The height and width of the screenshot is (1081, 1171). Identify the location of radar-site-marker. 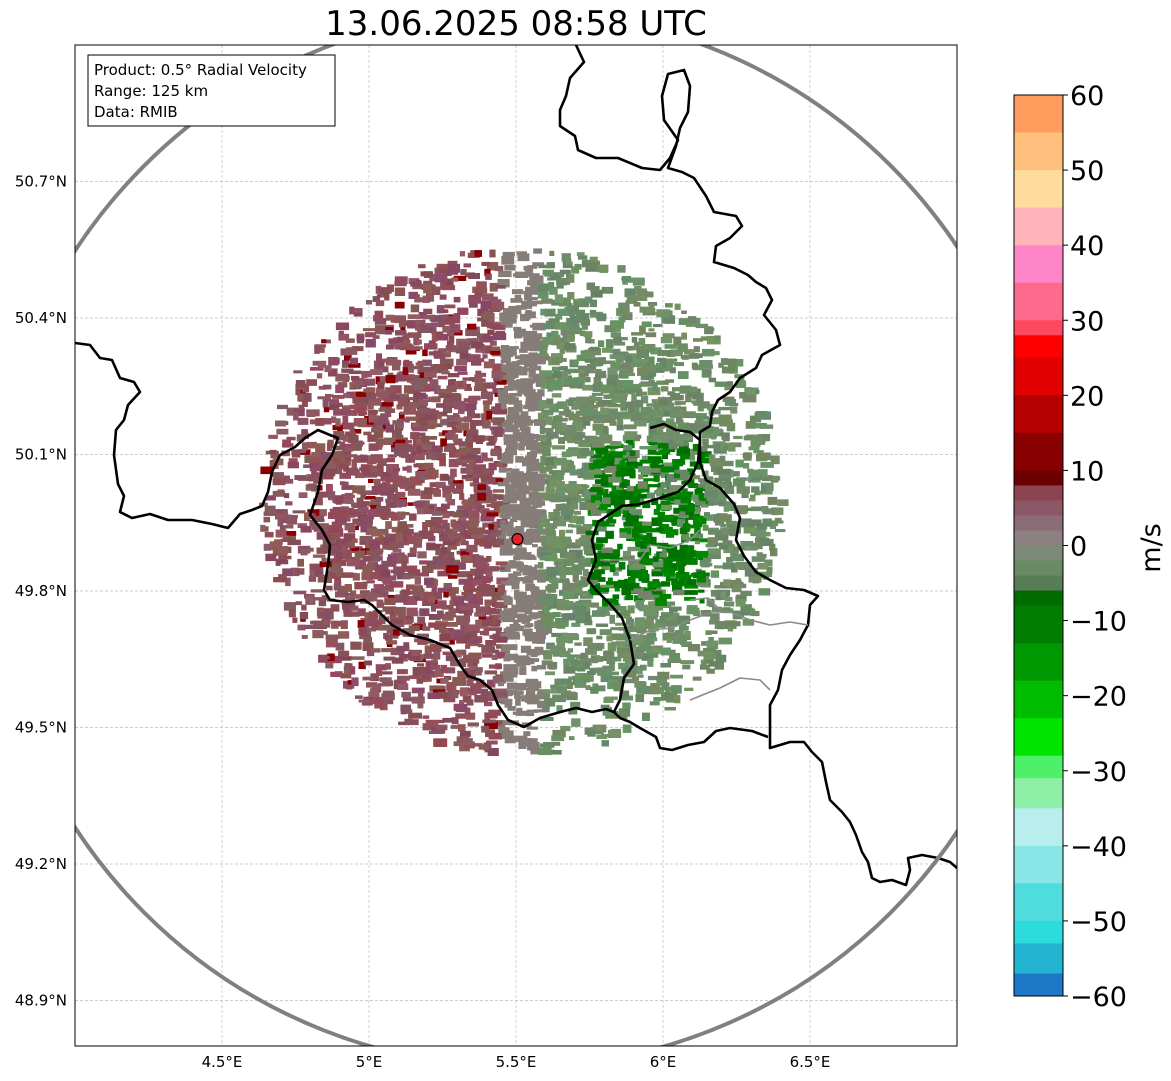
(517, 539).